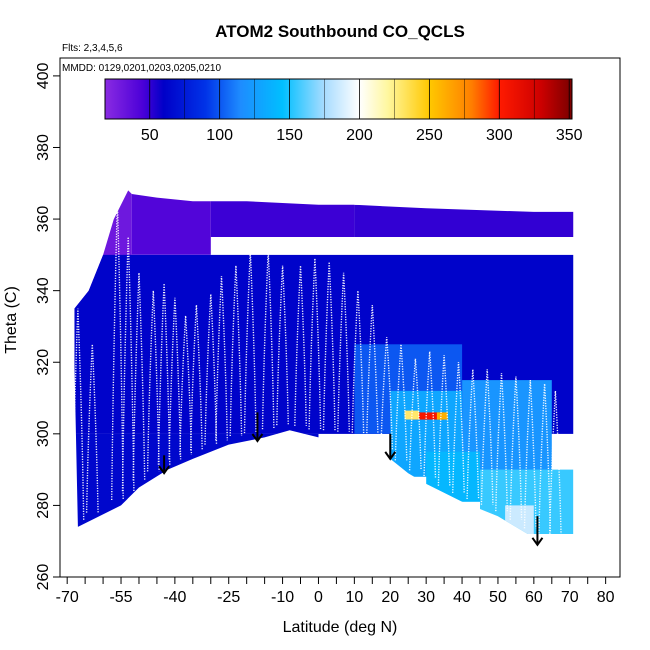 This screenshot has width=650, height=650. Describe the element at coordinates (92, 48) in the screenshot. I see `flights-note: Flts: 2,3,4,5,6` at that location.